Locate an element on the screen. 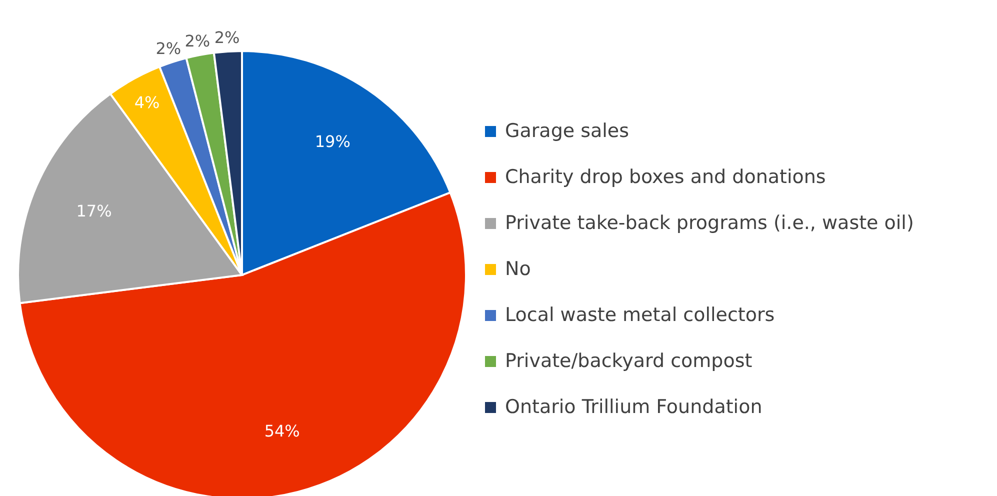 The width and height of the screenshot is (997, 496). data-label: 54% is located at coordinates (282, 431).